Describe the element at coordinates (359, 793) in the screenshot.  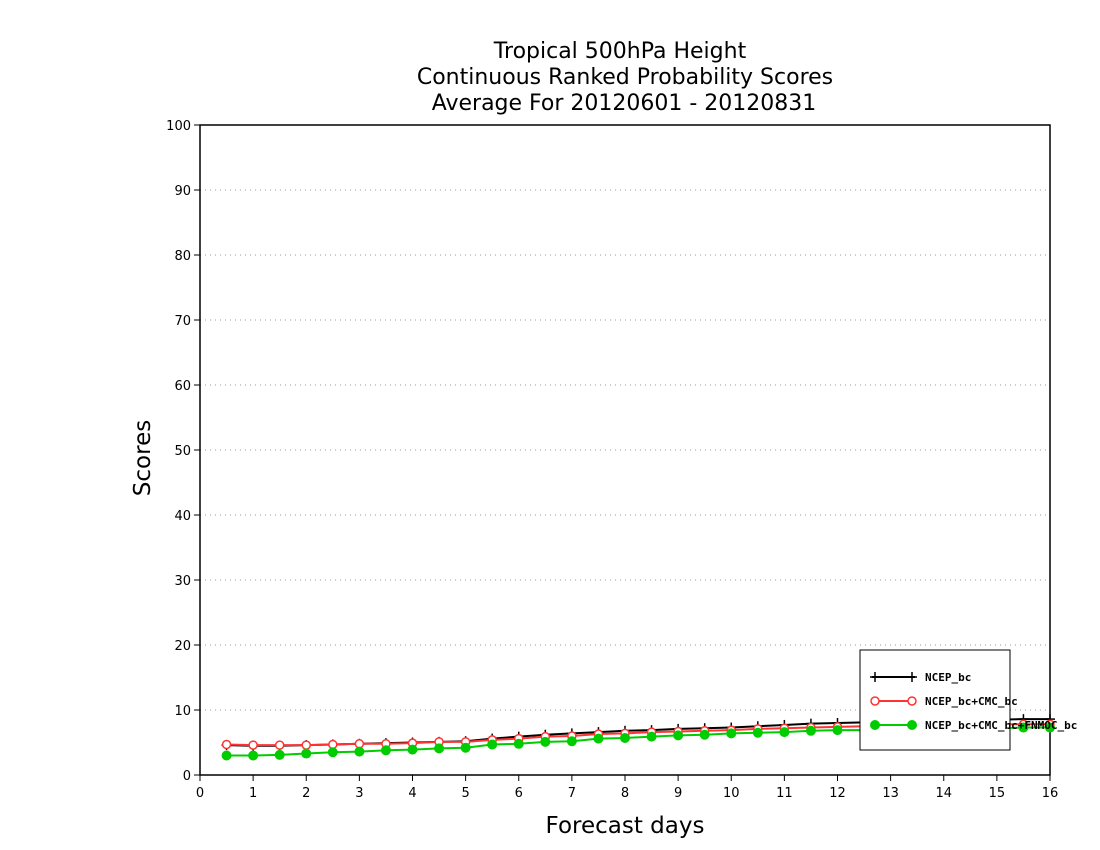
I see `x-tick-label: 3` at that location.